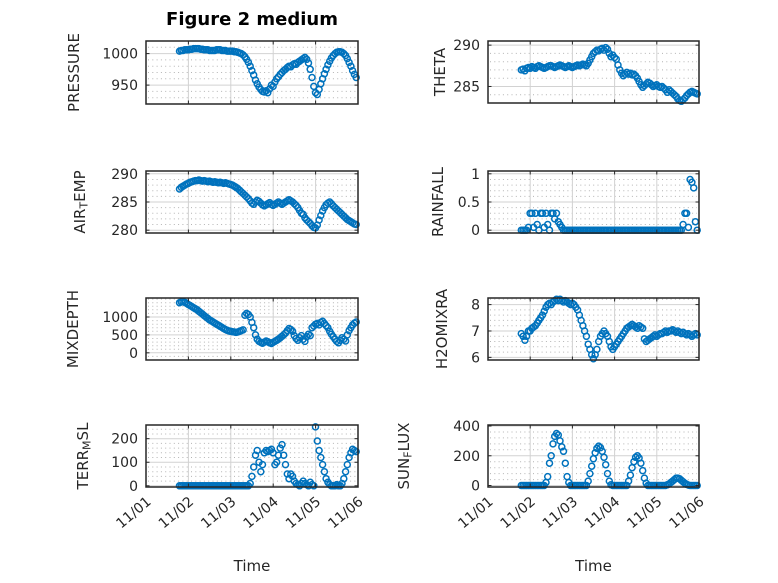 The height and width of the screenshot is (583, 778). Describe the element at coordinates (74, 72) in the screenshot. I see `ylabel-pressure: PRESSURE` at that location.